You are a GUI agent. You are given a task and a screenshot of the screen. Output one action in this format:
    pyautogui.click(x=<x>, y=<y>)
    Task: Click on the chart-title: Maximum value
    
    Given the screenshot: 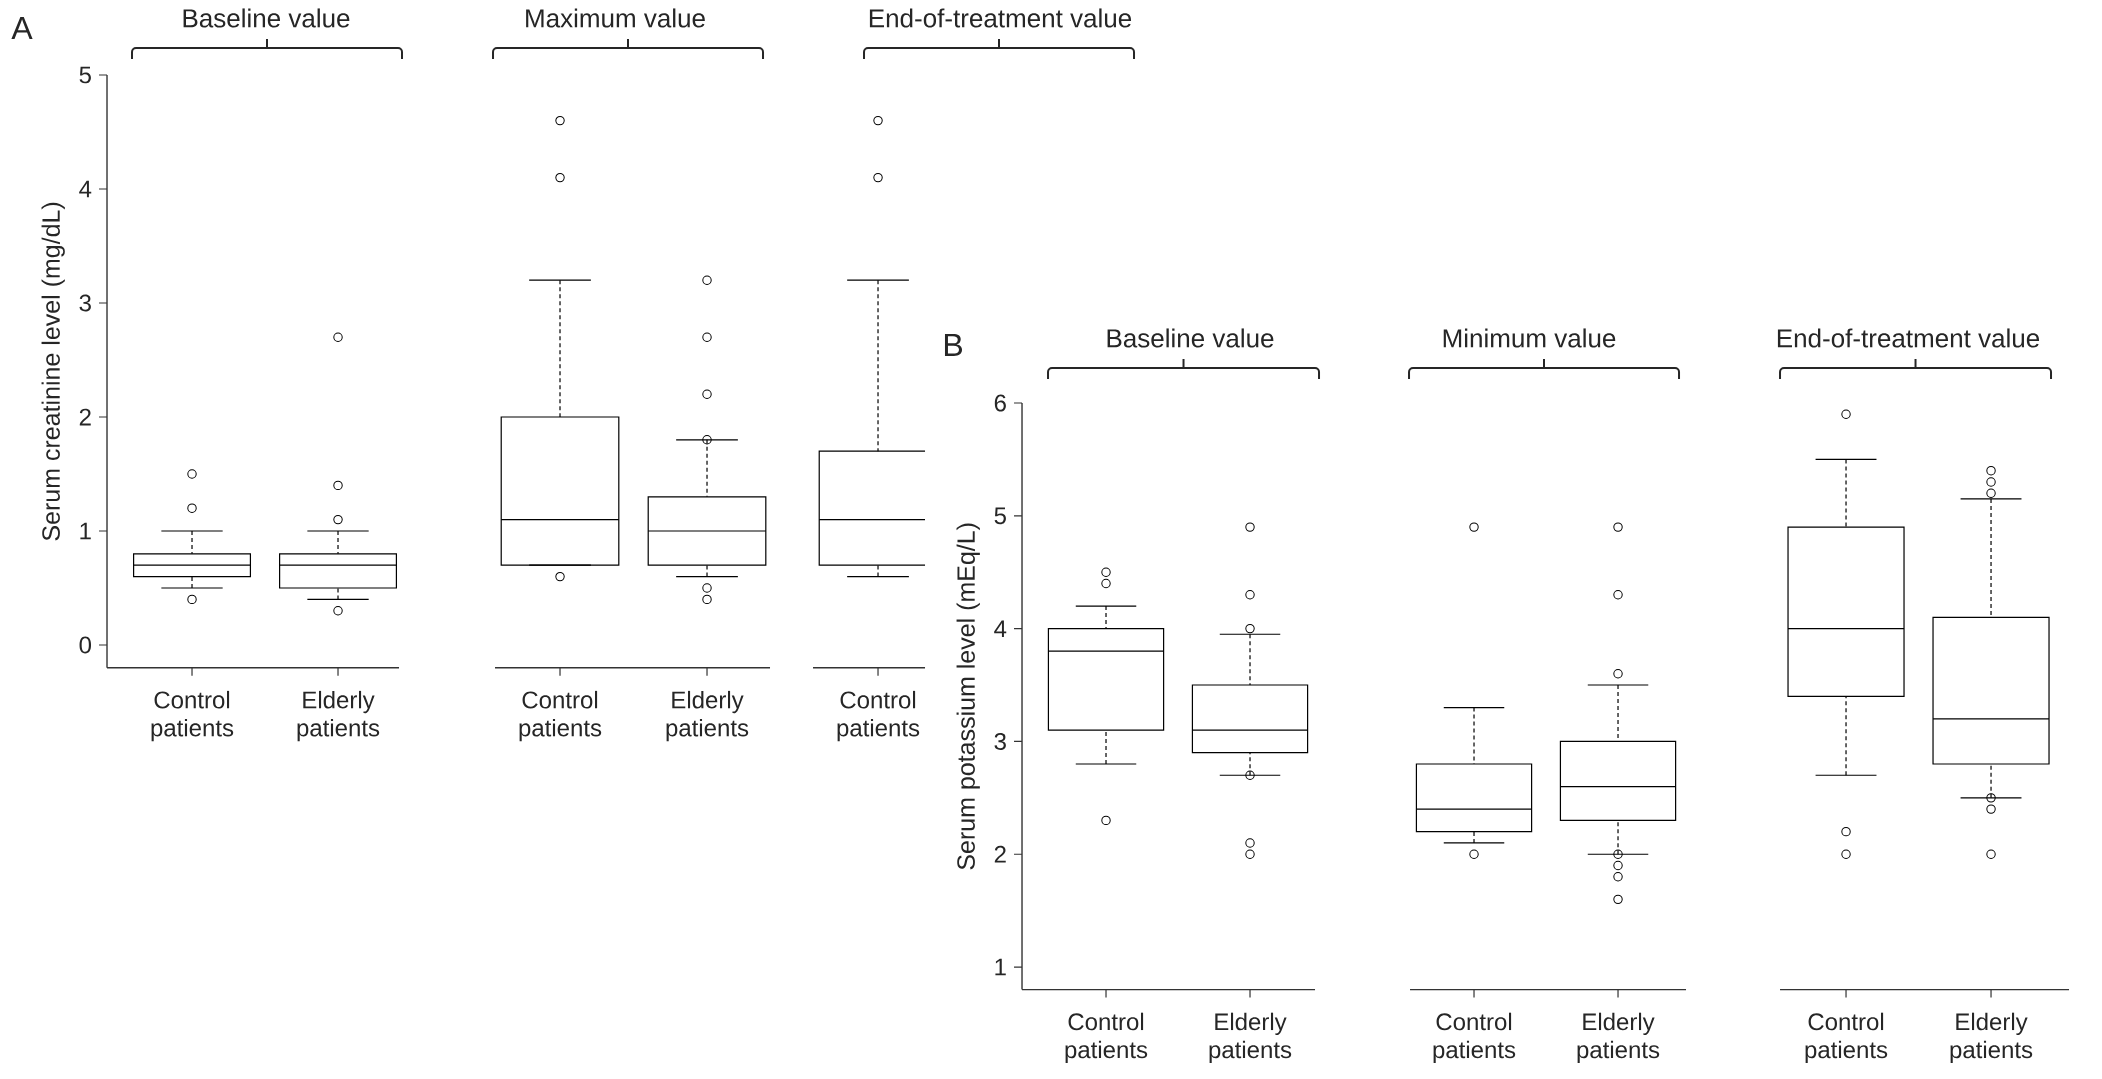 What is the action you would take?
    pyautogui.click(x=615, y=18)
    